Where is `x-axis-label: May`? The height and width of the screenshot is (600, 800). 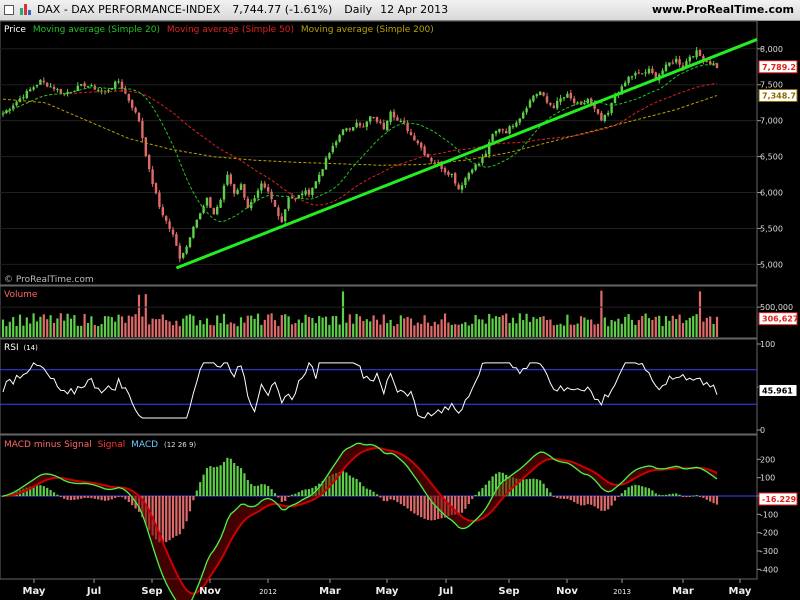
x-axis-label: May is located at coordinates (34, 591).